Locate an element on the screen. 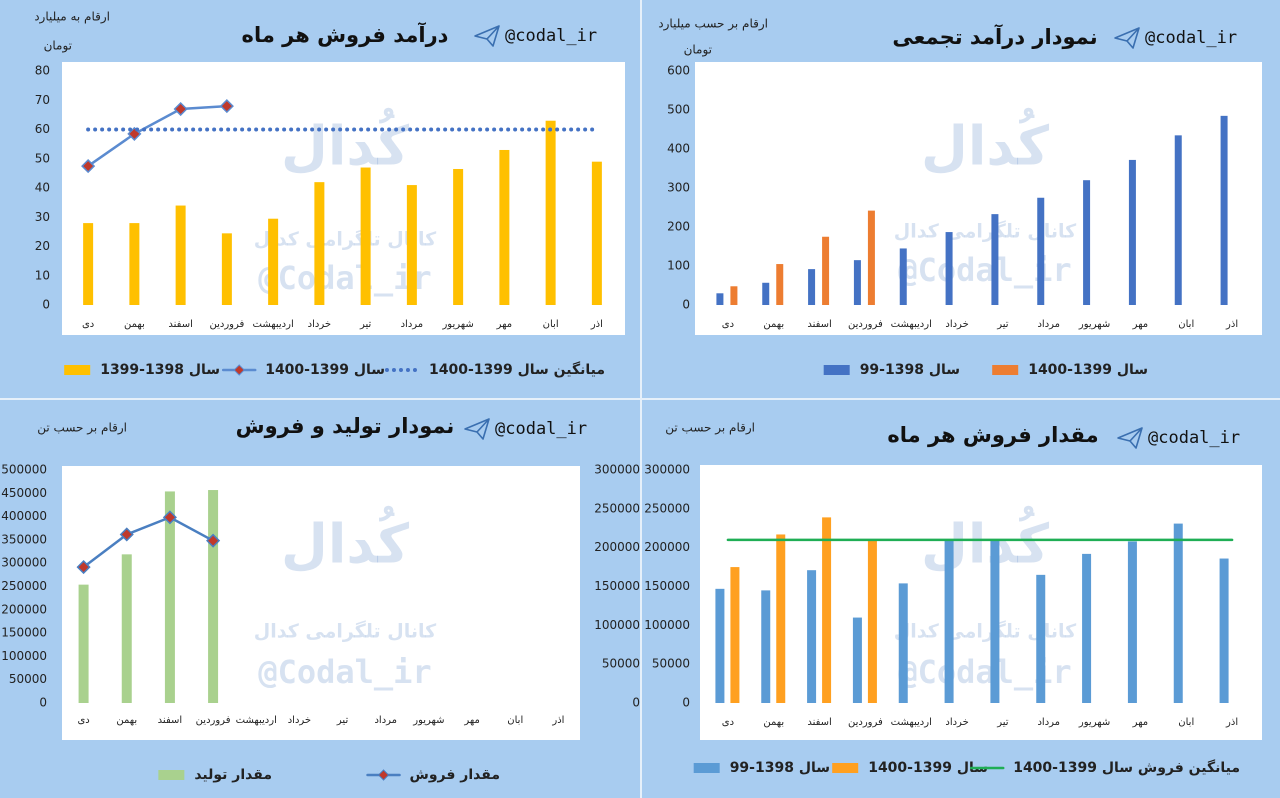  x-tick-label: خرداد is located at coordinates (956, 722).